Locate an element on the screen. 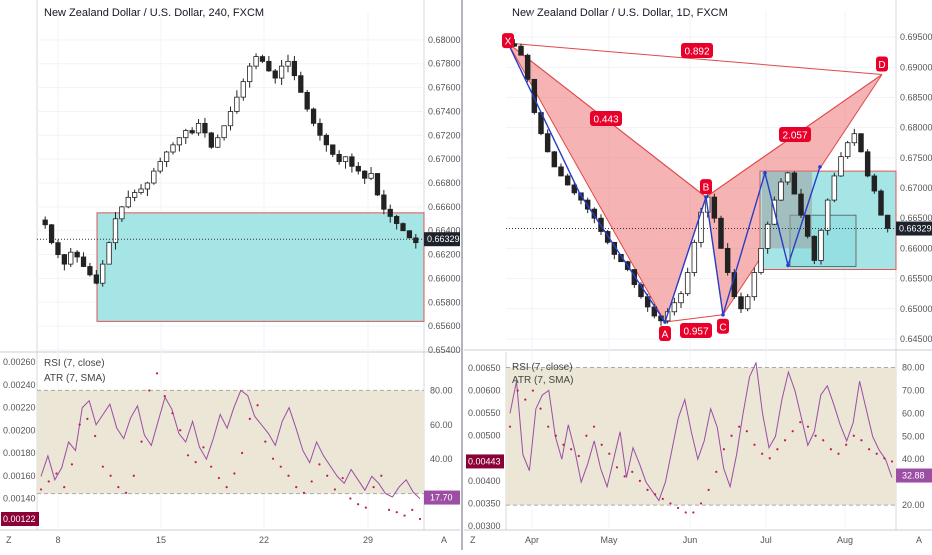  price-tick-label: 0.66000 is located at coordinates (916, 248).